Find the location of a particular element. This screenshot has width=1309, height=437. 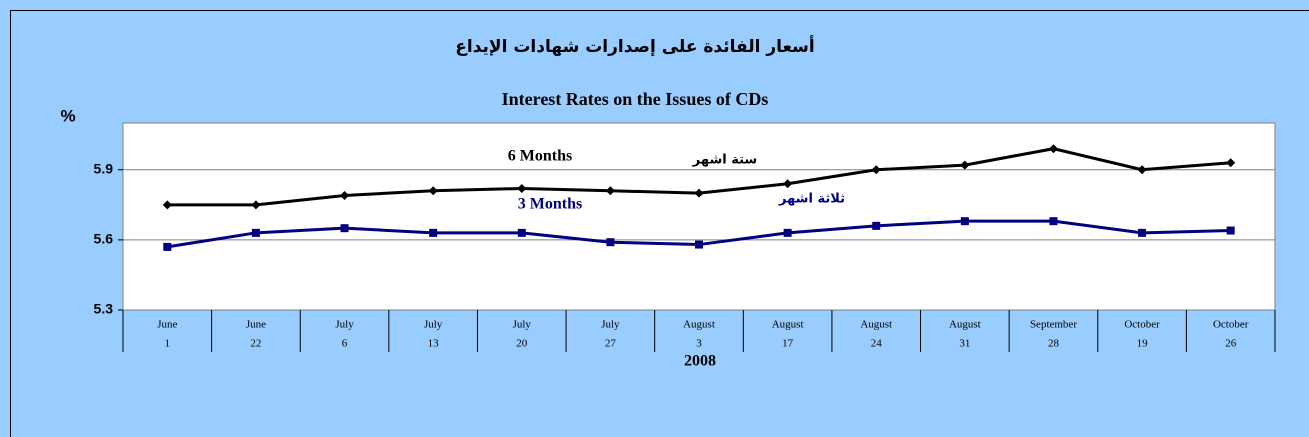

x-tick-label: 17 is located at coordinates (788, 344).